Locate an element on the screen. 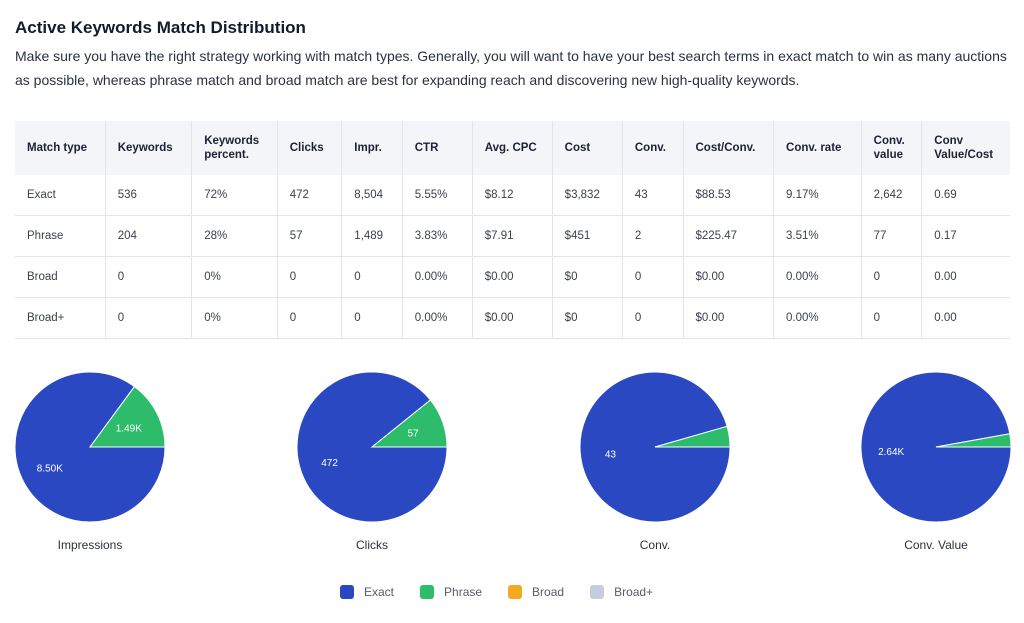 This screenshot has width=1024, height=623. pie-title: Conv. Value is located at coordinates (936, 545).